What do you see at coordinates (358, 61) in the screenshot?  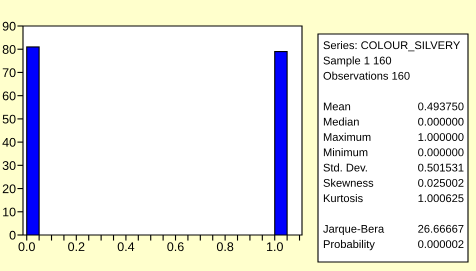 I see `text: Sample 1 160` at bounding box center [358, 61].